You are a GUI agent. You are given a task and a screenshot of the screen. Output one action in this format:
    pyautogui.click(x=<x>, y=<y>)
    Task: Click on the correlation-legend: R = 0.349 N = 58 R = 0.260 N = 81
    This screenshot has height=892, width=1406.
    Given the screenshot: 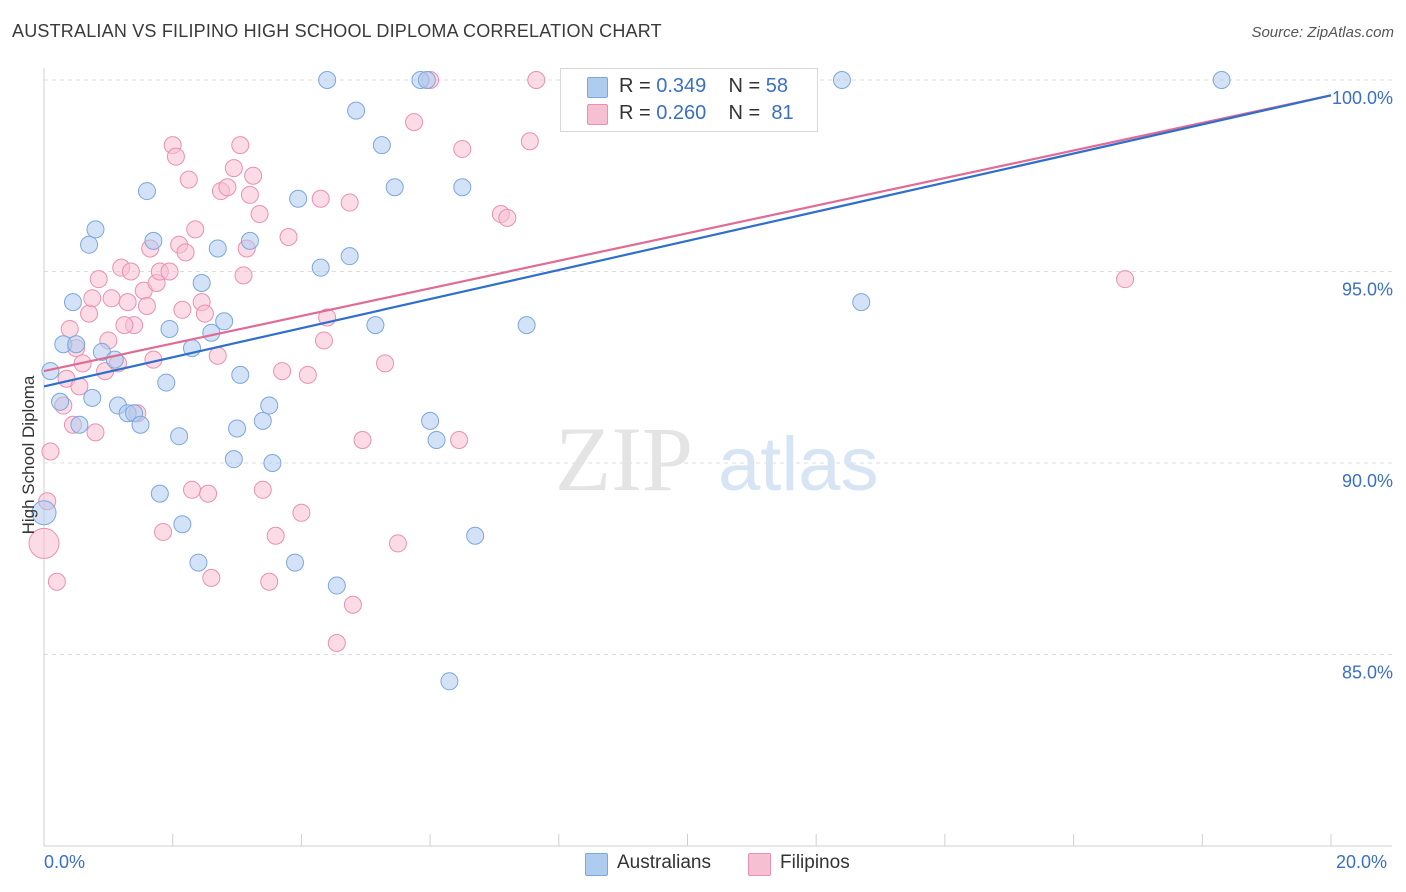 What is the action you would take?
    pyautogui.click(x=689, y=100)
    